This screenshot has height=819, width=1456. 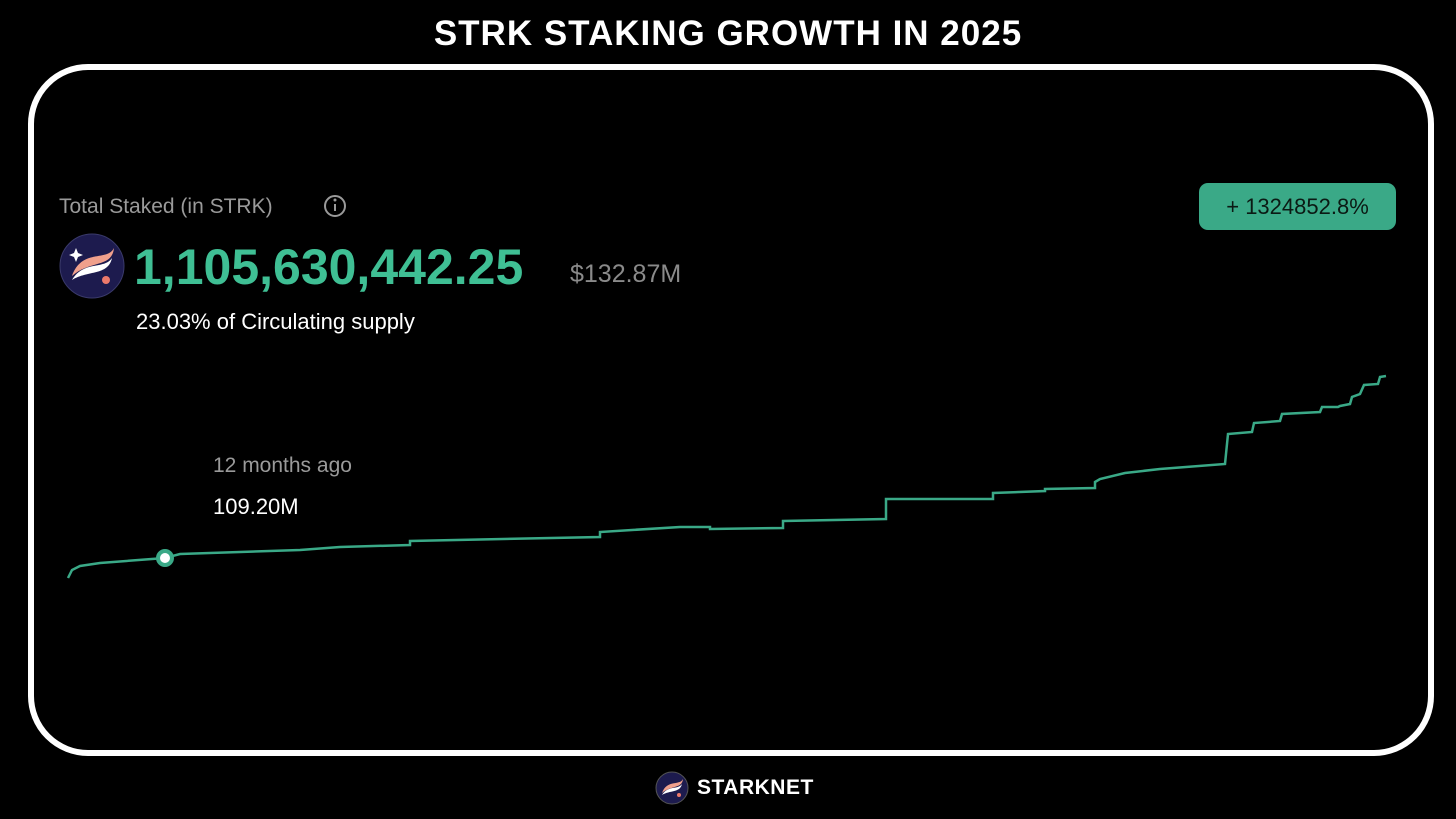 What do you see at coordinates (728, 33) in the screenshot?
I see `title: STRK STAKING GROWTH IN 2025` at bounding box center [728, 33].